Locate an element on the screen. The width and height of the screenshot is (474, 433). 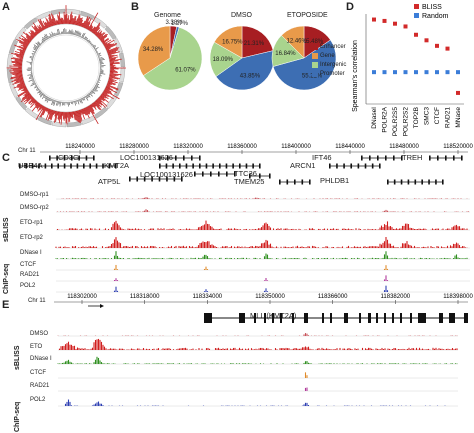
legend-label: Gene is located at coordinates (327, 55).